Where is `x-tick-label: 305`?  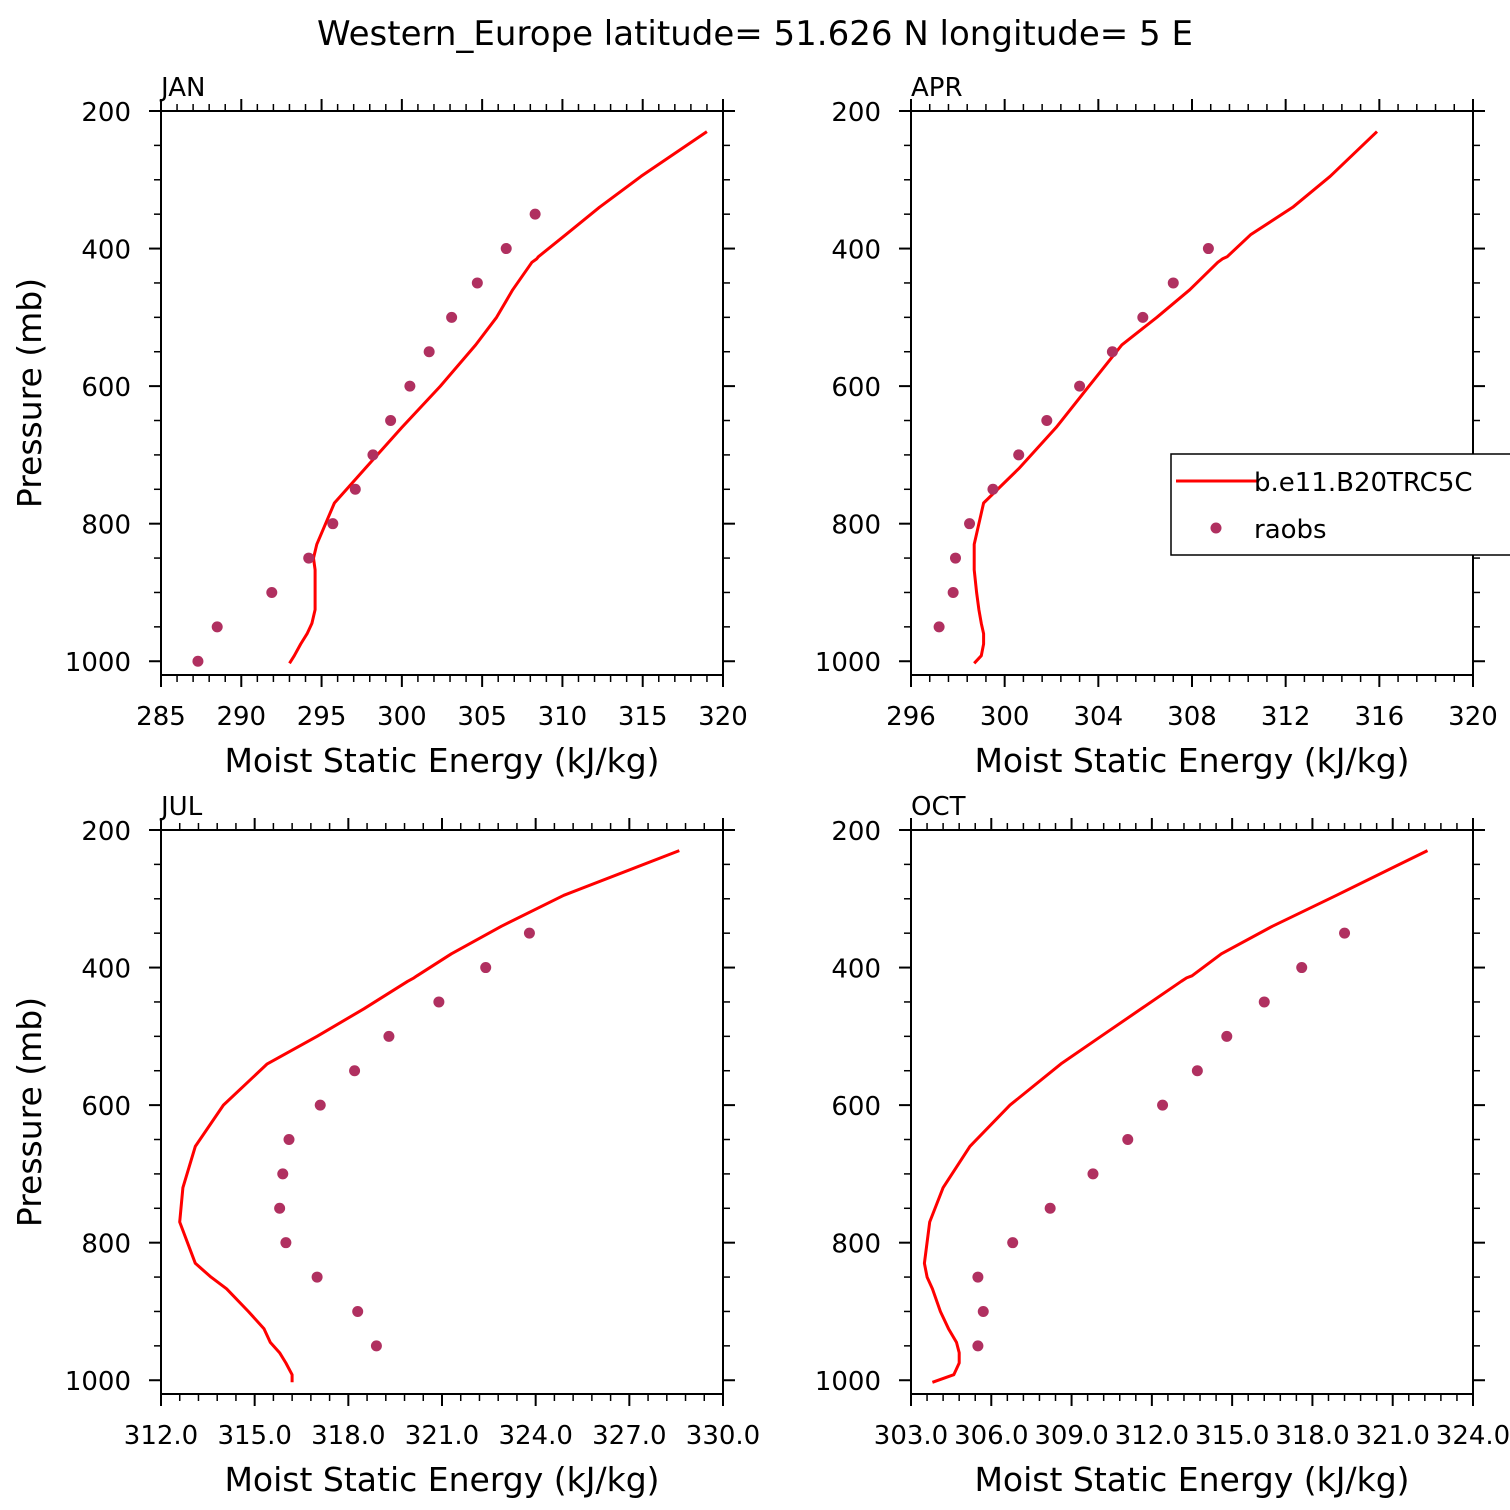
x-tick-label: 305 is located at coordinates (482, 717).